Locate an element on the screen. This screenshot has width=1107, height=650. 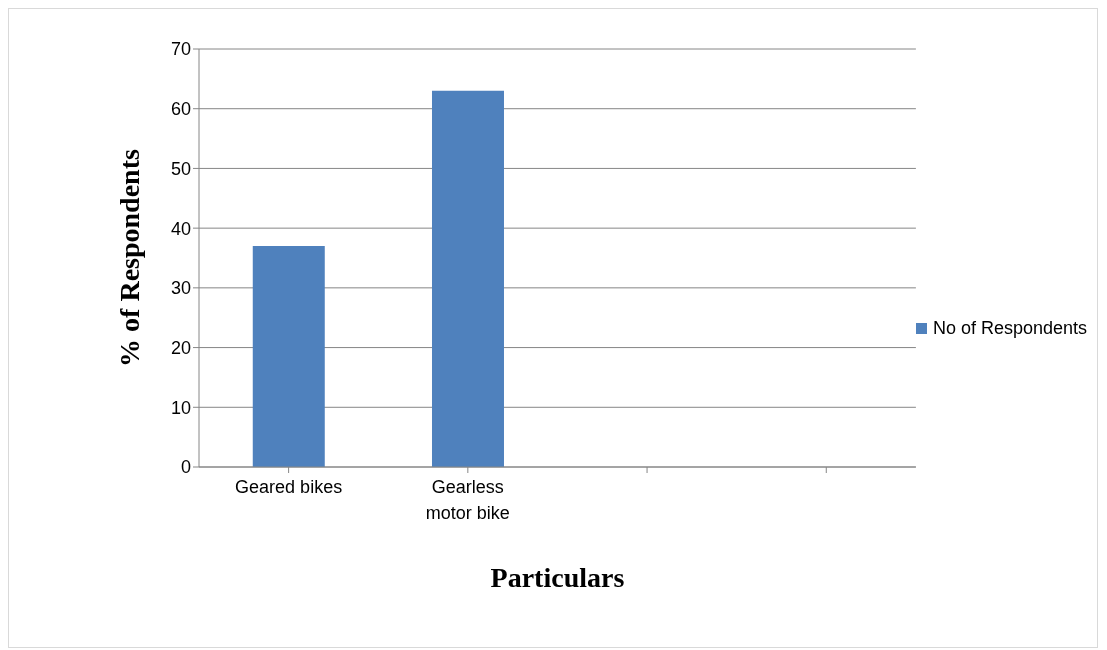
y-tick-label: 10 is located at coordinates (180, 407).